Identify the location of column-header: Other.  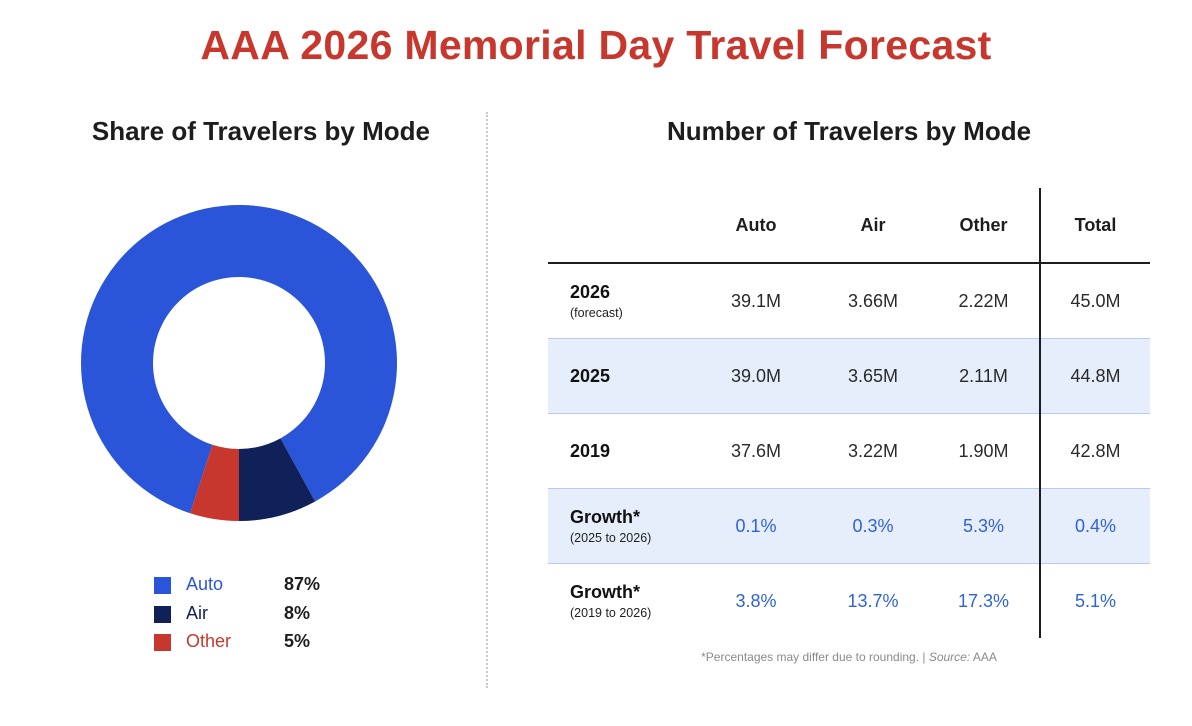
(984, 226).